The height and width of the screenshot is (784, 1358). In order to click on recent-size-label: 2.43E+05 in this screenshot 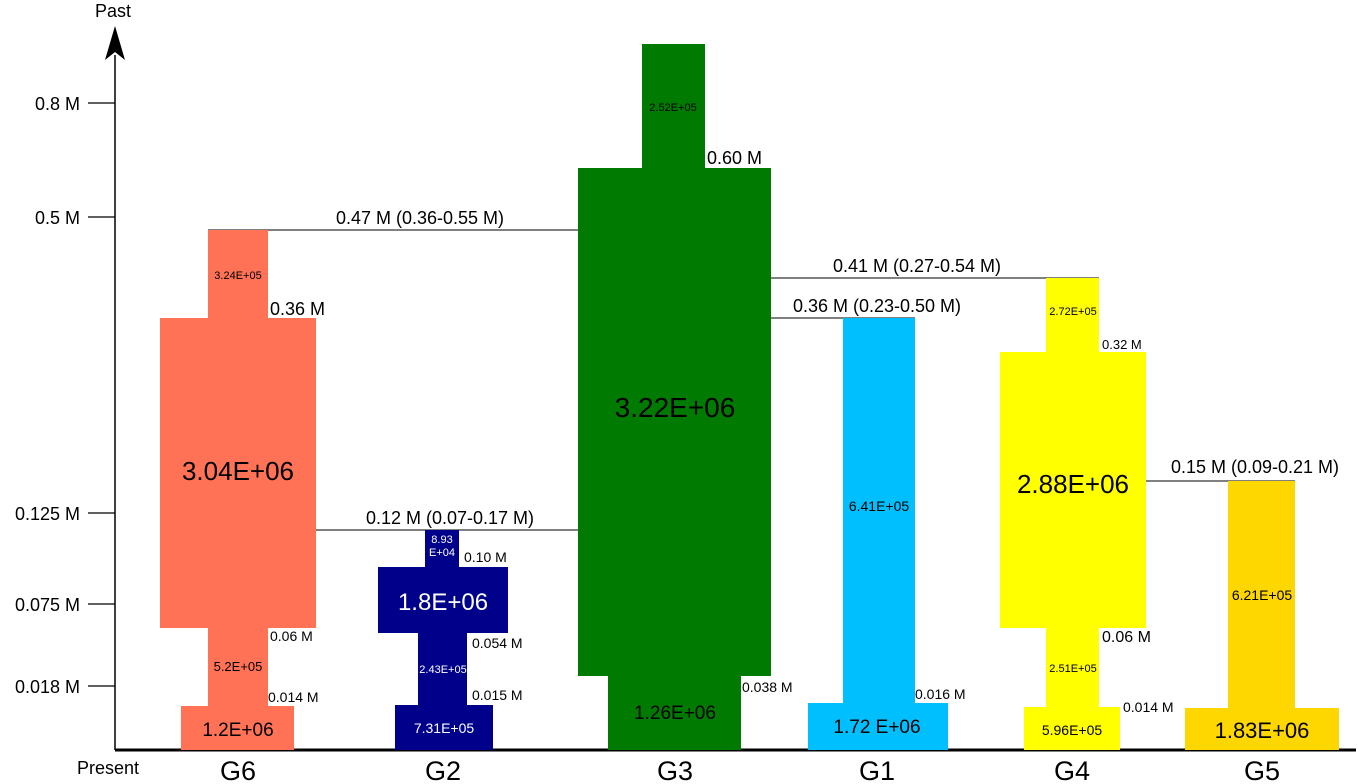, I will do `click(442, 670)`.